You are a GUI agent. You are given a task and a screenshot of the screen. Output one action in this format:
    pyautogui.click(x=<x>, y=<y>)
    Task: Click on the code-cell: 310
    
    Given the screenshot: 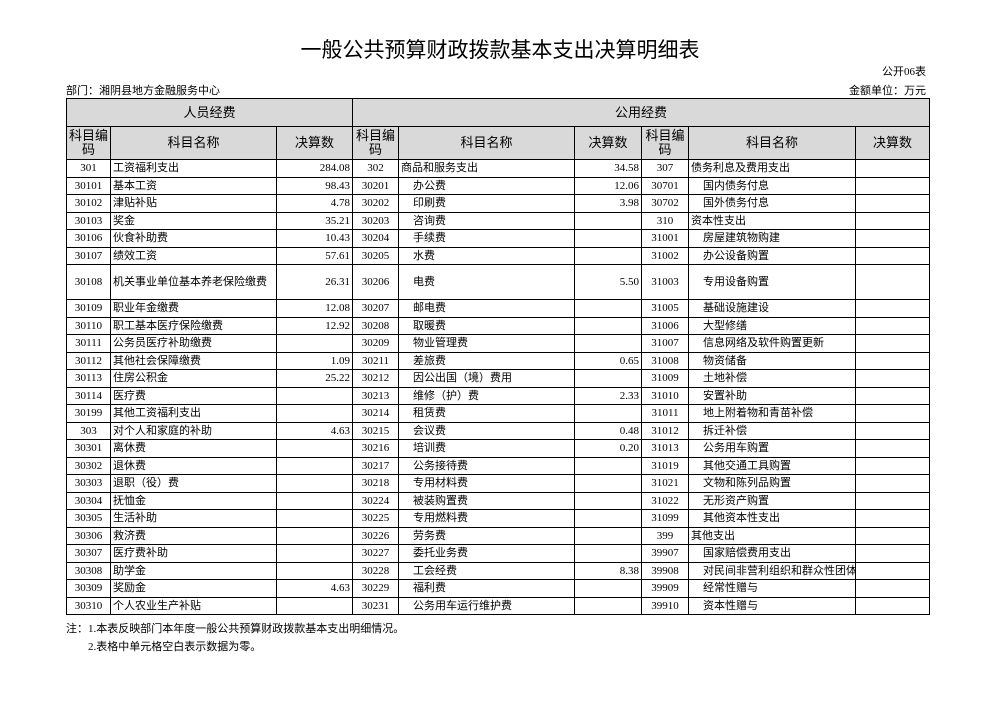 What is the action you would take?
    pyautogui.click(x=665, y=220)
    